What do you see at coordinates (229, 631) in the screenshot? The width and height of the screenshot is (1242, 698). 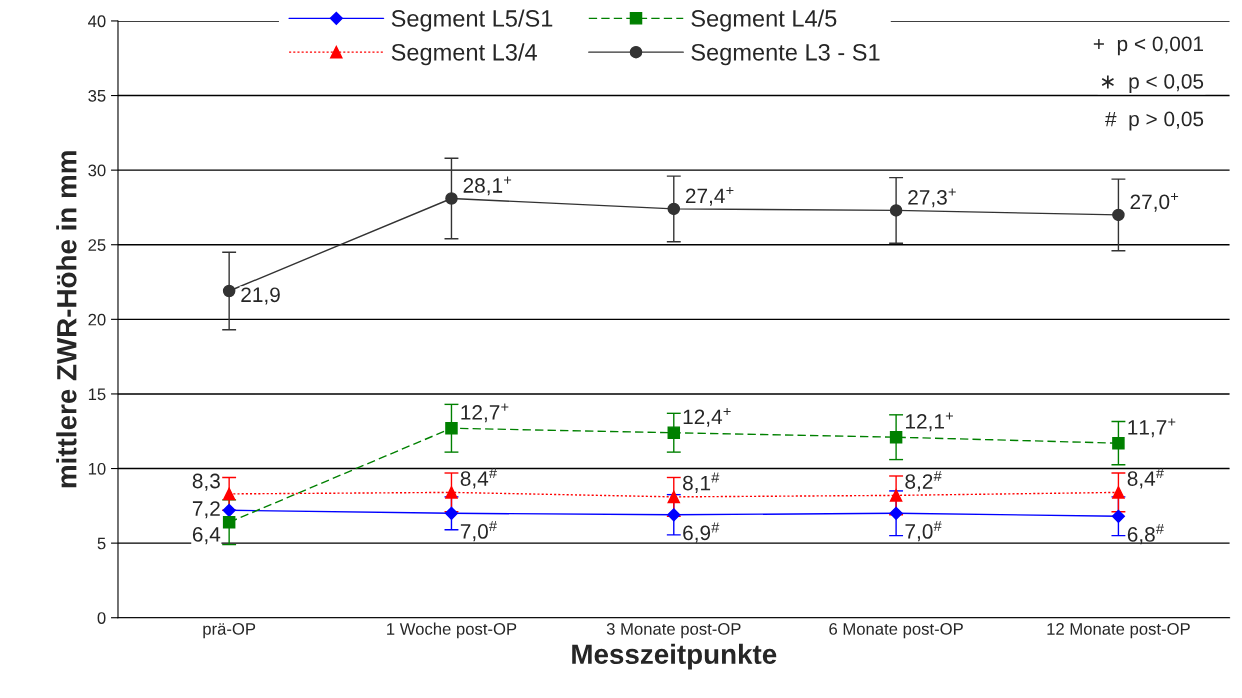 I see `x-tick-label: prä-OP` at bounding box center [229, 631].